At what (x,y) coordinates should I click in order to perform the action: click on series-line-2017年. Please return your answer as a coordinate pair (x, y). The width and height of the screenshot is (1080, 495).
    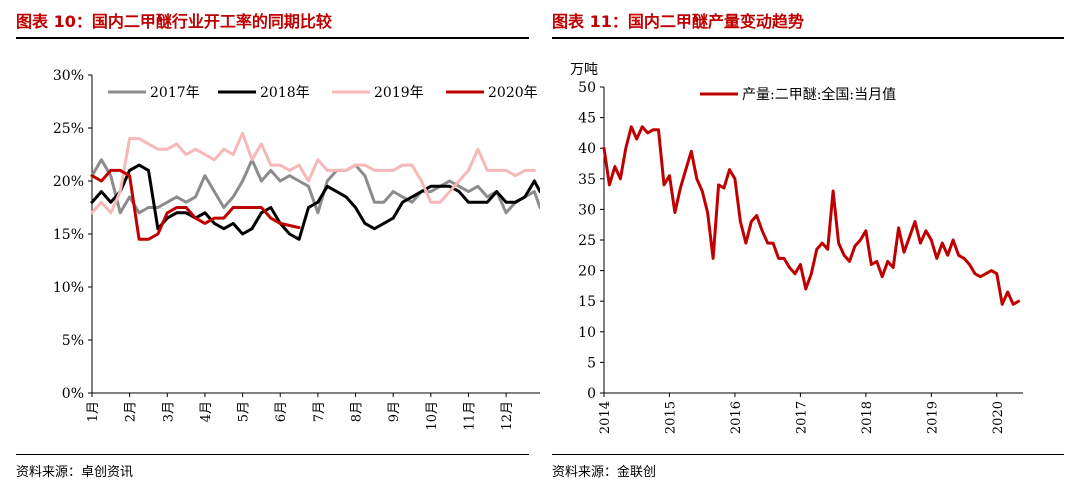
    Looking at the image, I should click on (315, 186).